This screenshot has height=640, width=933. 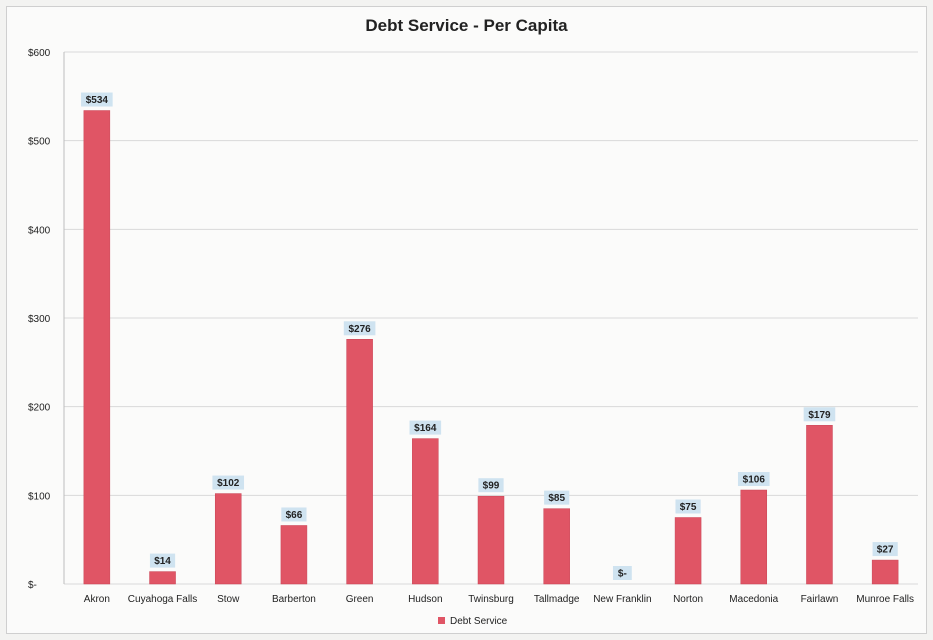 I want to click on data-label: $27, so click(x=885, y=550).